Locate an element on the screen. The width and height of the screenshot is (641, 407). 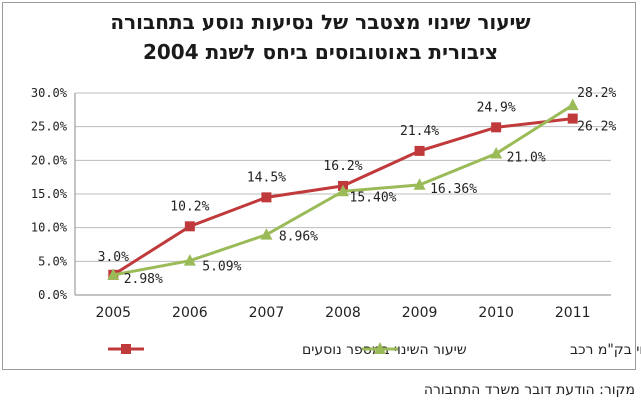
data-label: 24.9% is located at coordinates (496, 107).